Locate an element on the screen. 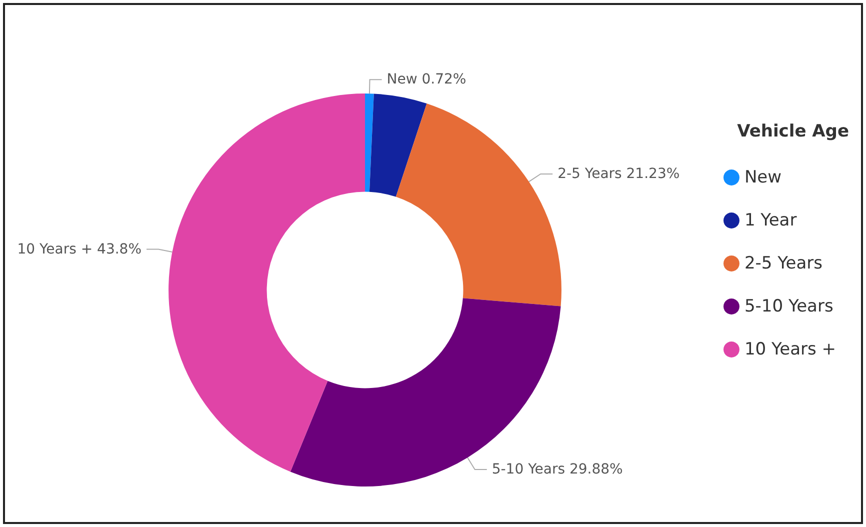 The width and height of the screenshot is (866, 527). legend-label: 1 Year is located at coordinates (770, 220).